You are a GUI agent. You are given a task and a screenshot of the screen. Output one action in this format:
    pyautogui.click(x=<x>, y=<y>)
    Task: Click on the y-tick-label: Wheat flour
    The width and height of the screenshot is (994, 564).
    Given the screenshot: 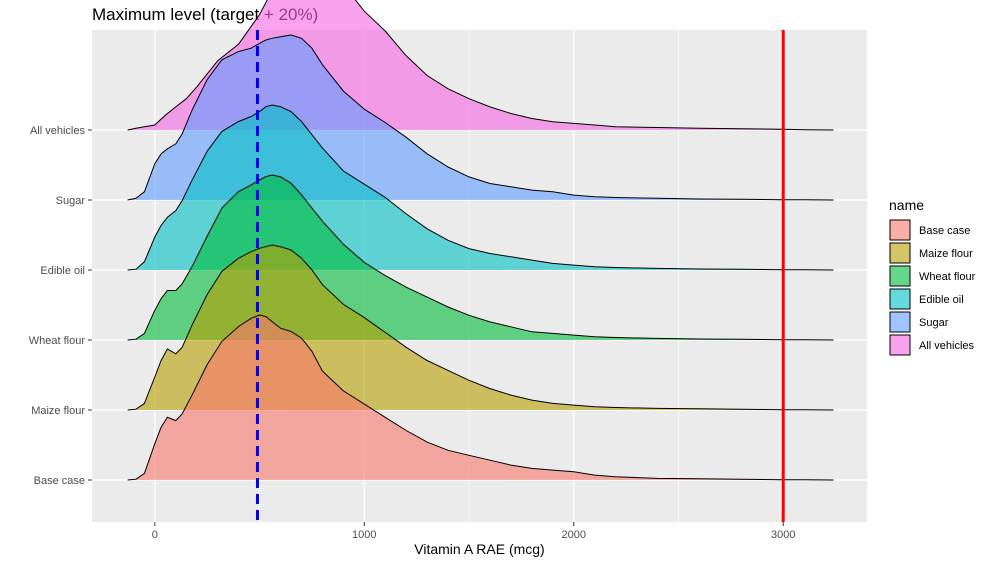 What is the action you would take?
    pyautogui.click(x=57, y=341)
    